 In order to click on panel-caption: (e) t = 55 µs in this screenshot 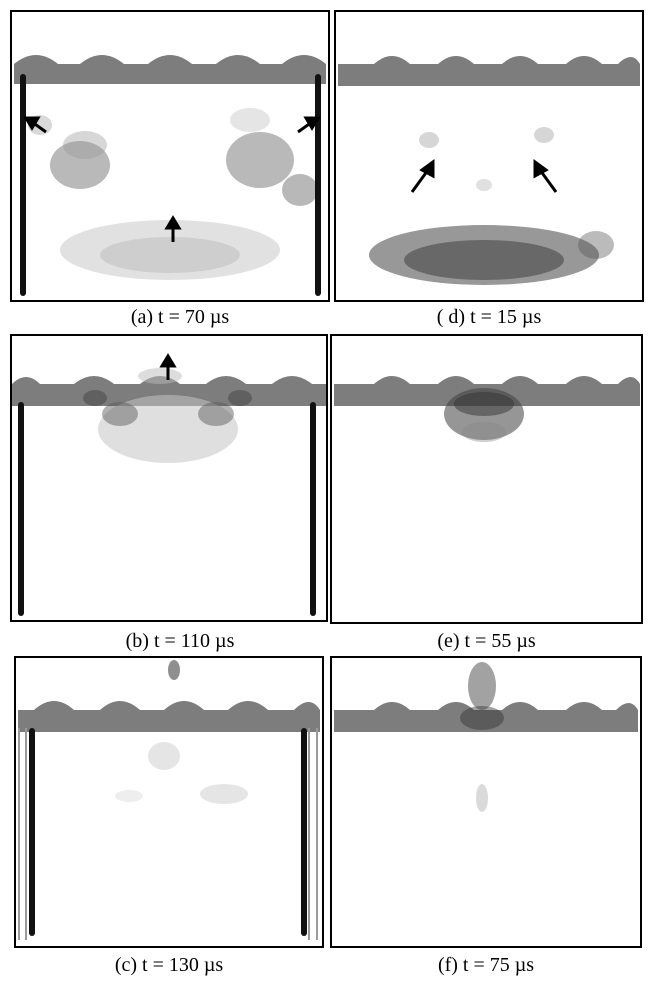, I will do `click(486, 641)`.